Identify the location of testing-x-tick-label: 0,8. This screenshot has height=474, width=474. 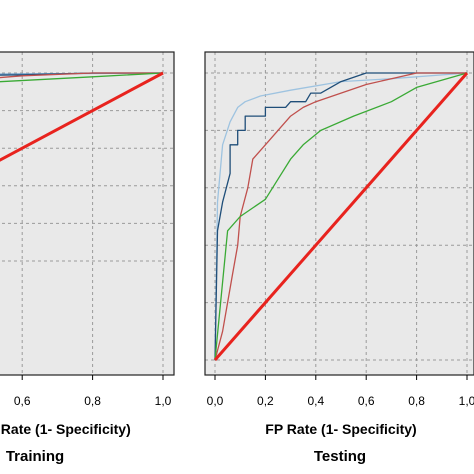
(416, 401).